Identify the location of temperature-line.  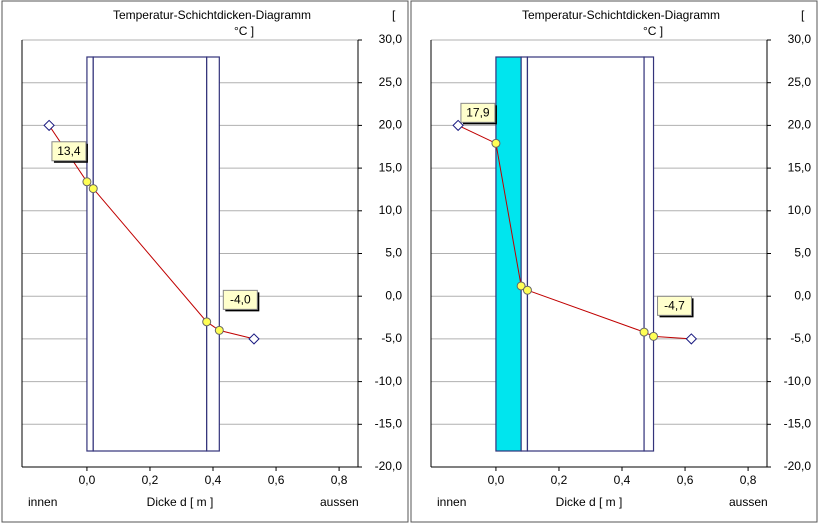
(151, 232).